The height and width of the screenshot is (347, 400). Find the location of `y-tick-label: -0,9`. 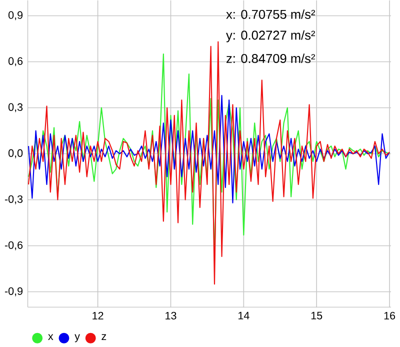

y-tick-label: -0,9 is located at coordinates (13, 291).